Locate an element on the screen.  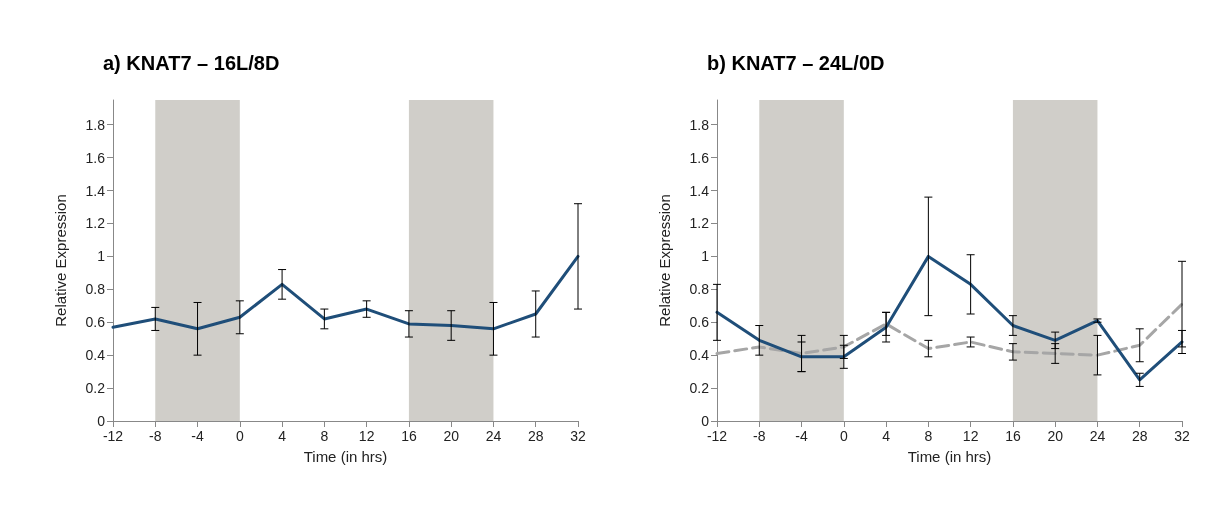
chart-title: a) KNAT7 – 16L/8D is located at coordinates (191, 63).